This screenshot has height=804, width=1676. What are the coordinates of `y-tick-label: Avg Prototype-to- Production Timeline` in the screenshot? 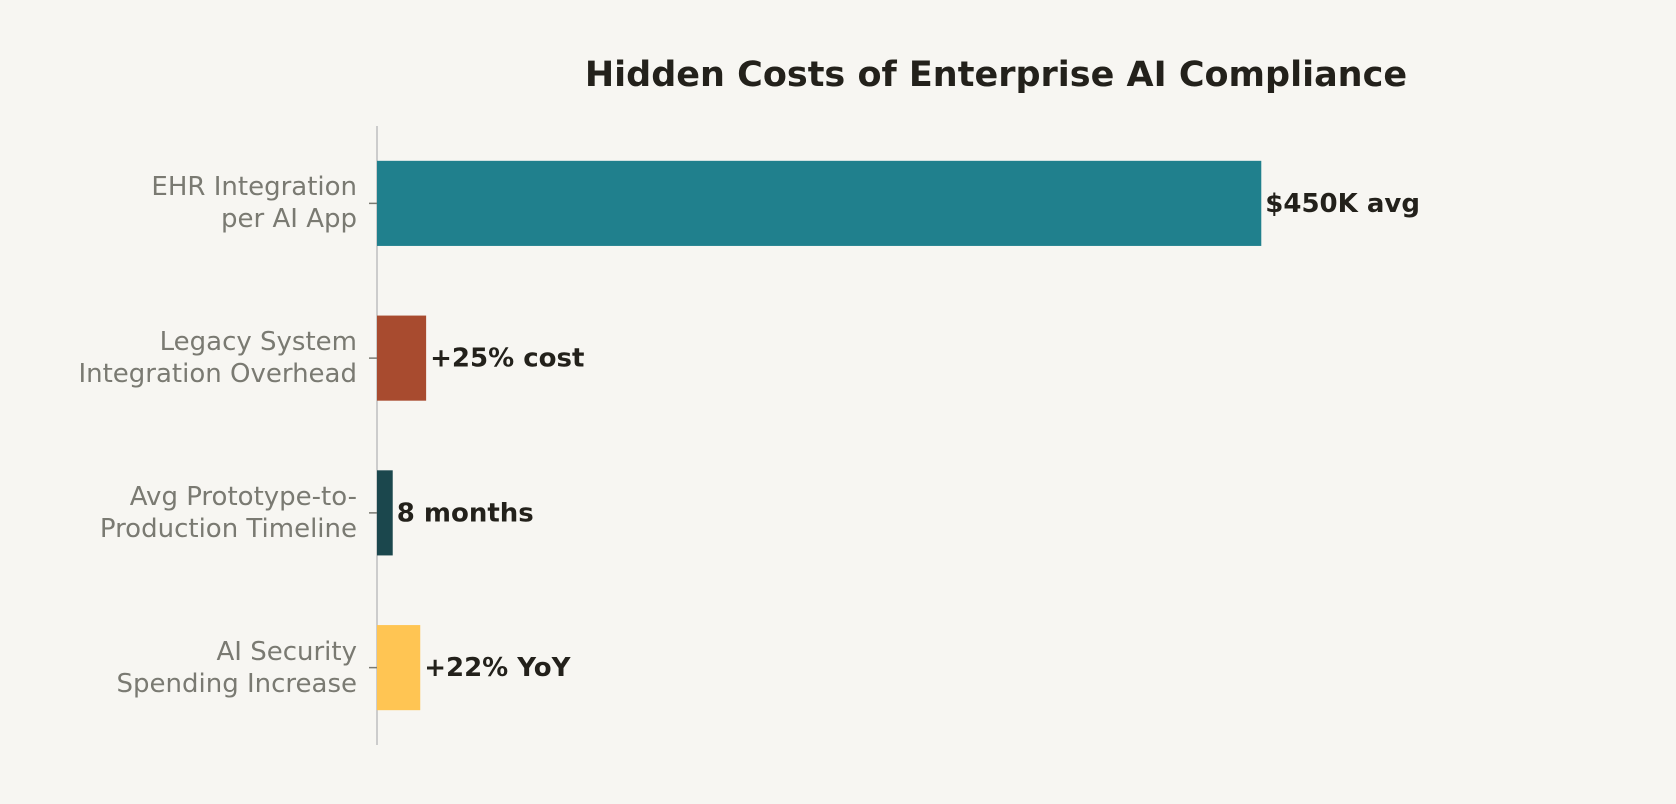 It's located at (228, 512).